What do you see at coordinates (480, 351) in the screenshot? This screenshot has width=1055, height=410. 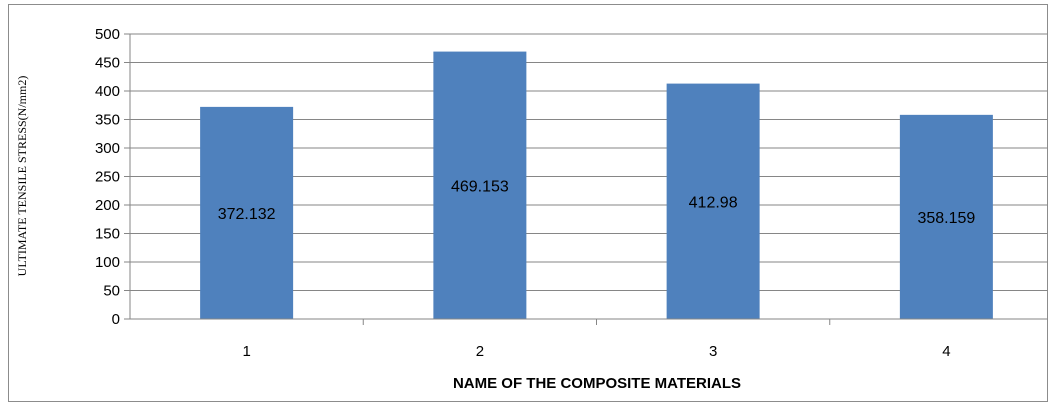 I see `x-tick-label: 2` at bounding box center [480, 351].